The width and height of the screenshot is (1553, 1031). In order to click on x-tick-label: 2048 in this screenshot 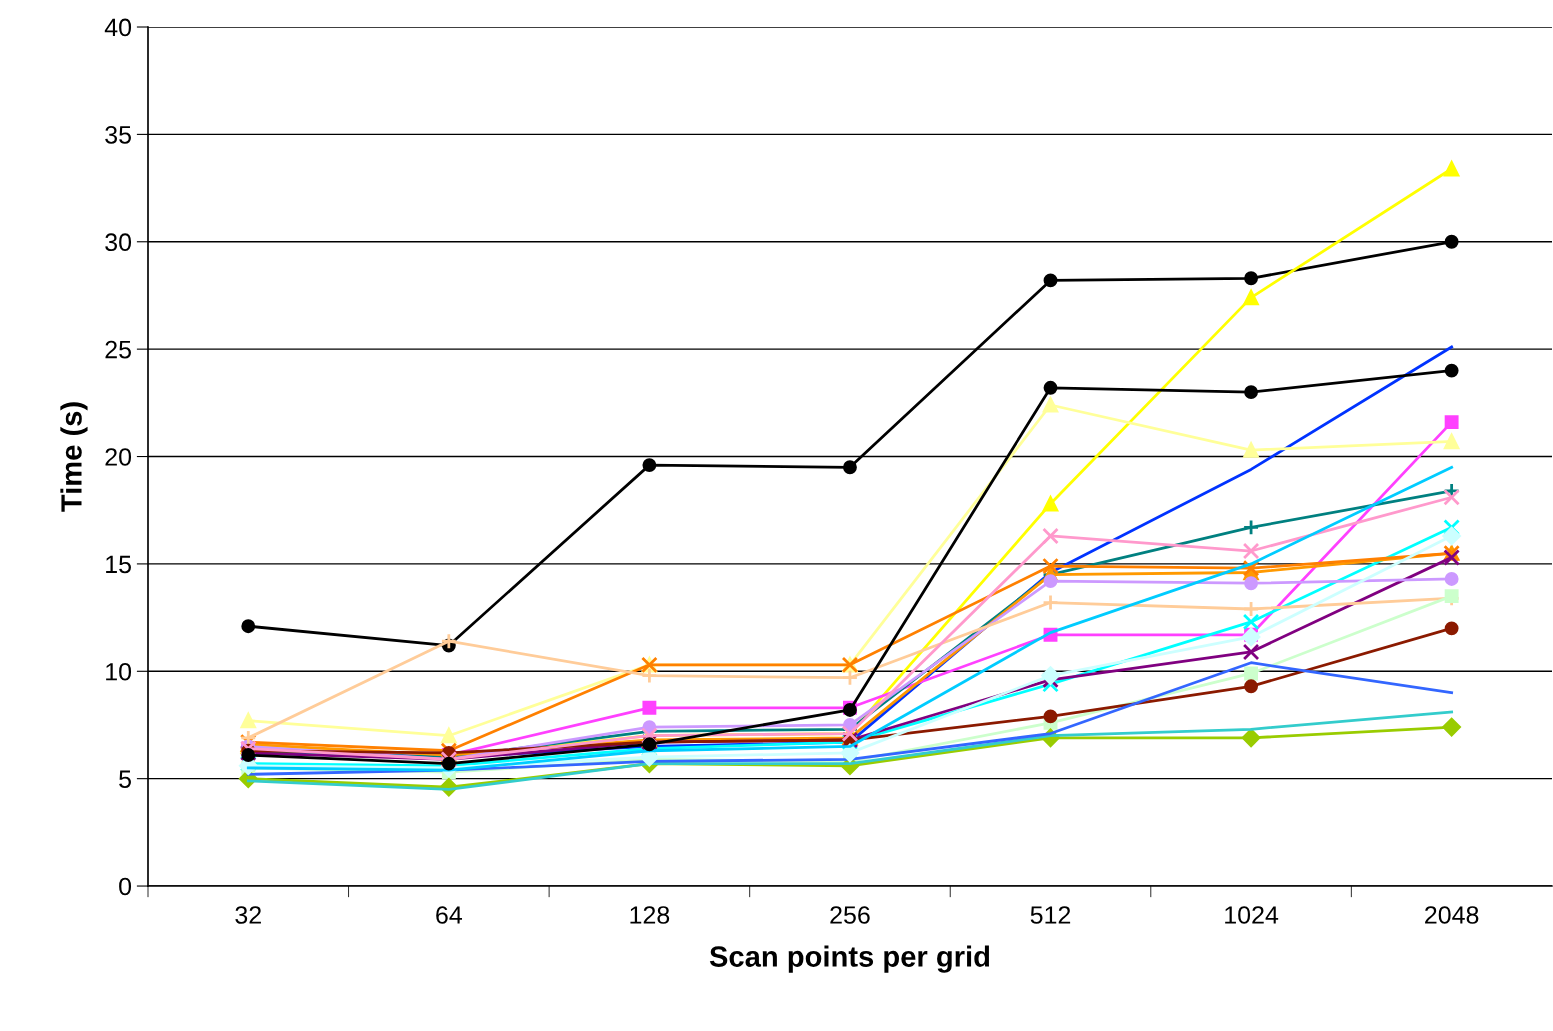, I will do `click(1452, 915)`.